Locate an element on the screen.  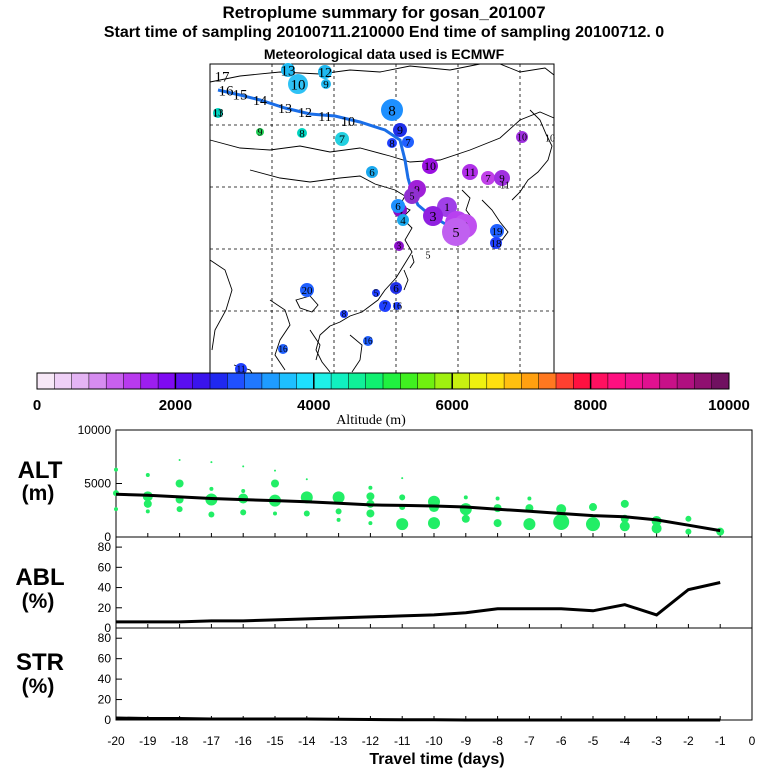
colorbar-tick-label: 8000 is located at coordinates (590, 405).